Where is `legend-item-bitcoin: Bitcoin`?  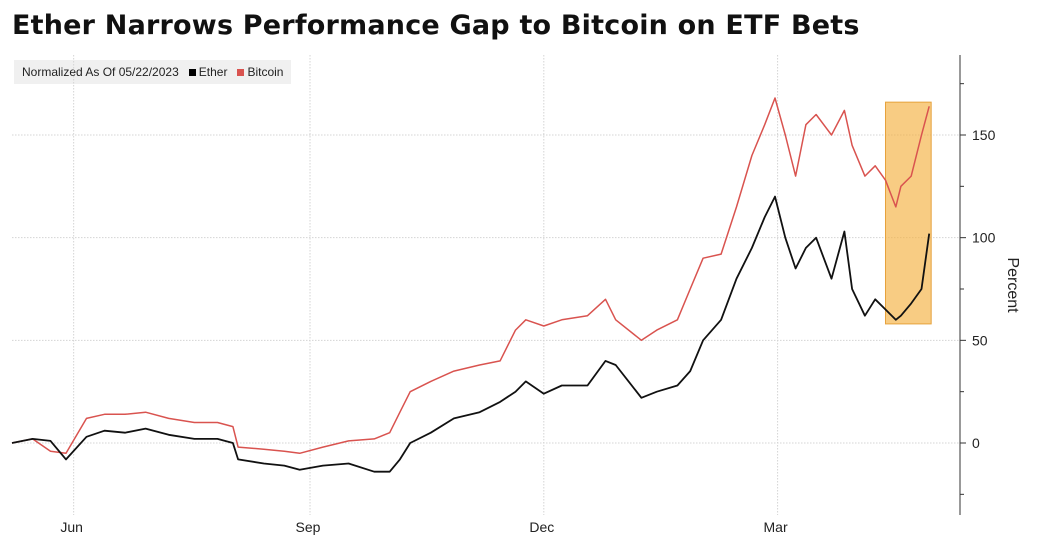
legend-item-bitcoin: Bitcoin is located at coordinates (260, 72).